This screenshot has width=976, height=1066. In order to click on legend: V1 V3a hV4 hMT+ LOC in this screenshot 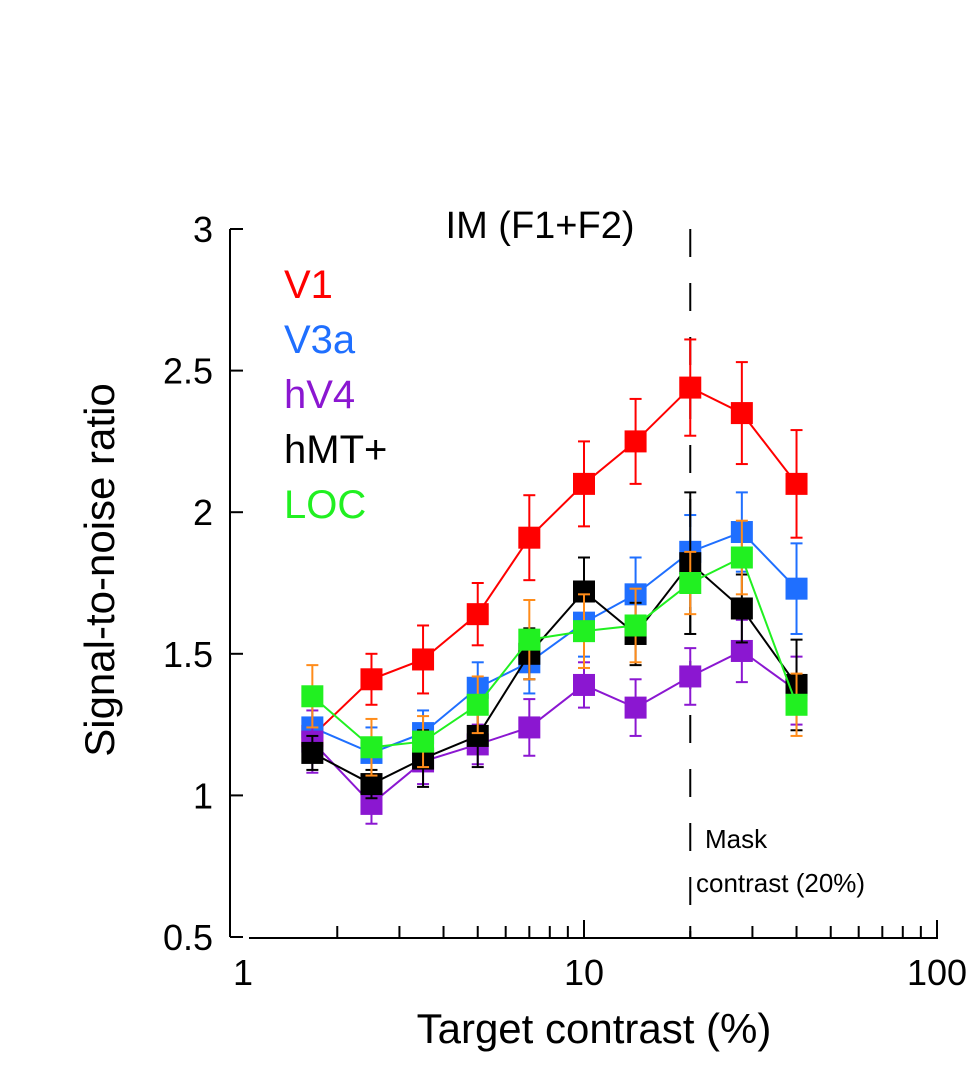, I will do `click(335, 395)`.